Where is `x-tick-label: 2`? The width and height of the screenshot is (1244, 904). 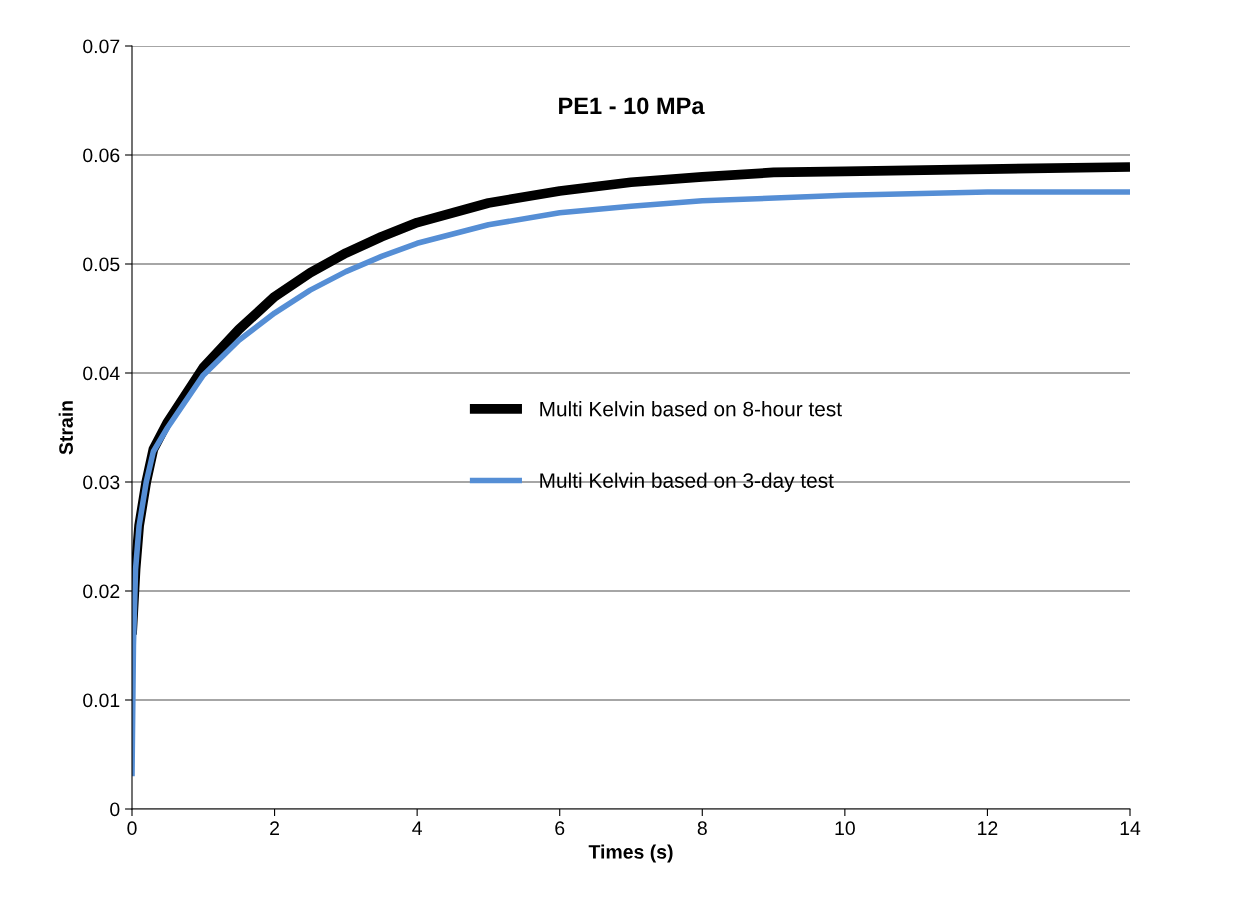
x-tick-label: 2 is located at coordinates (274, 828).